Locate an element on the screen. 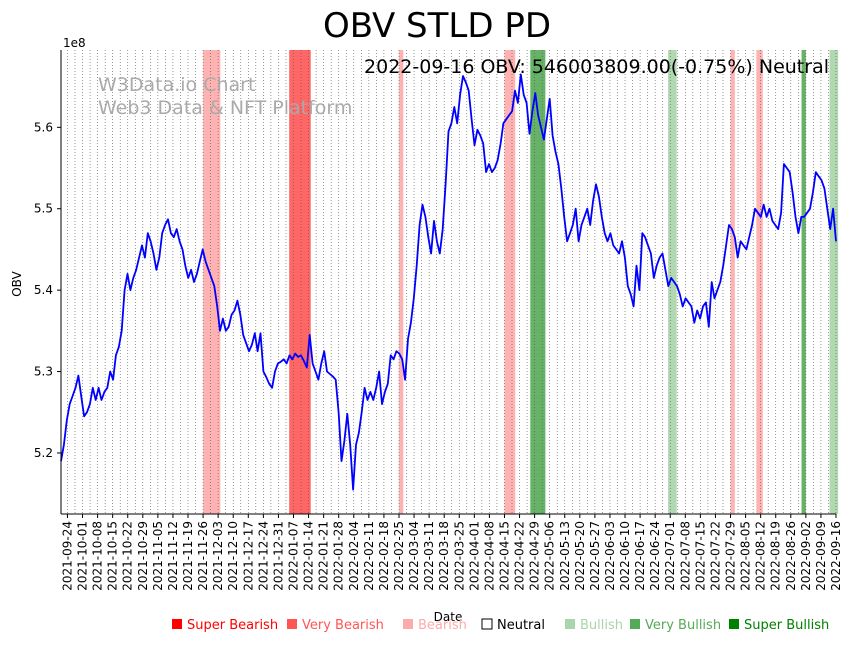 The image size is (853, 650). legend-label: Bullish is located at coordinates (601, 625).